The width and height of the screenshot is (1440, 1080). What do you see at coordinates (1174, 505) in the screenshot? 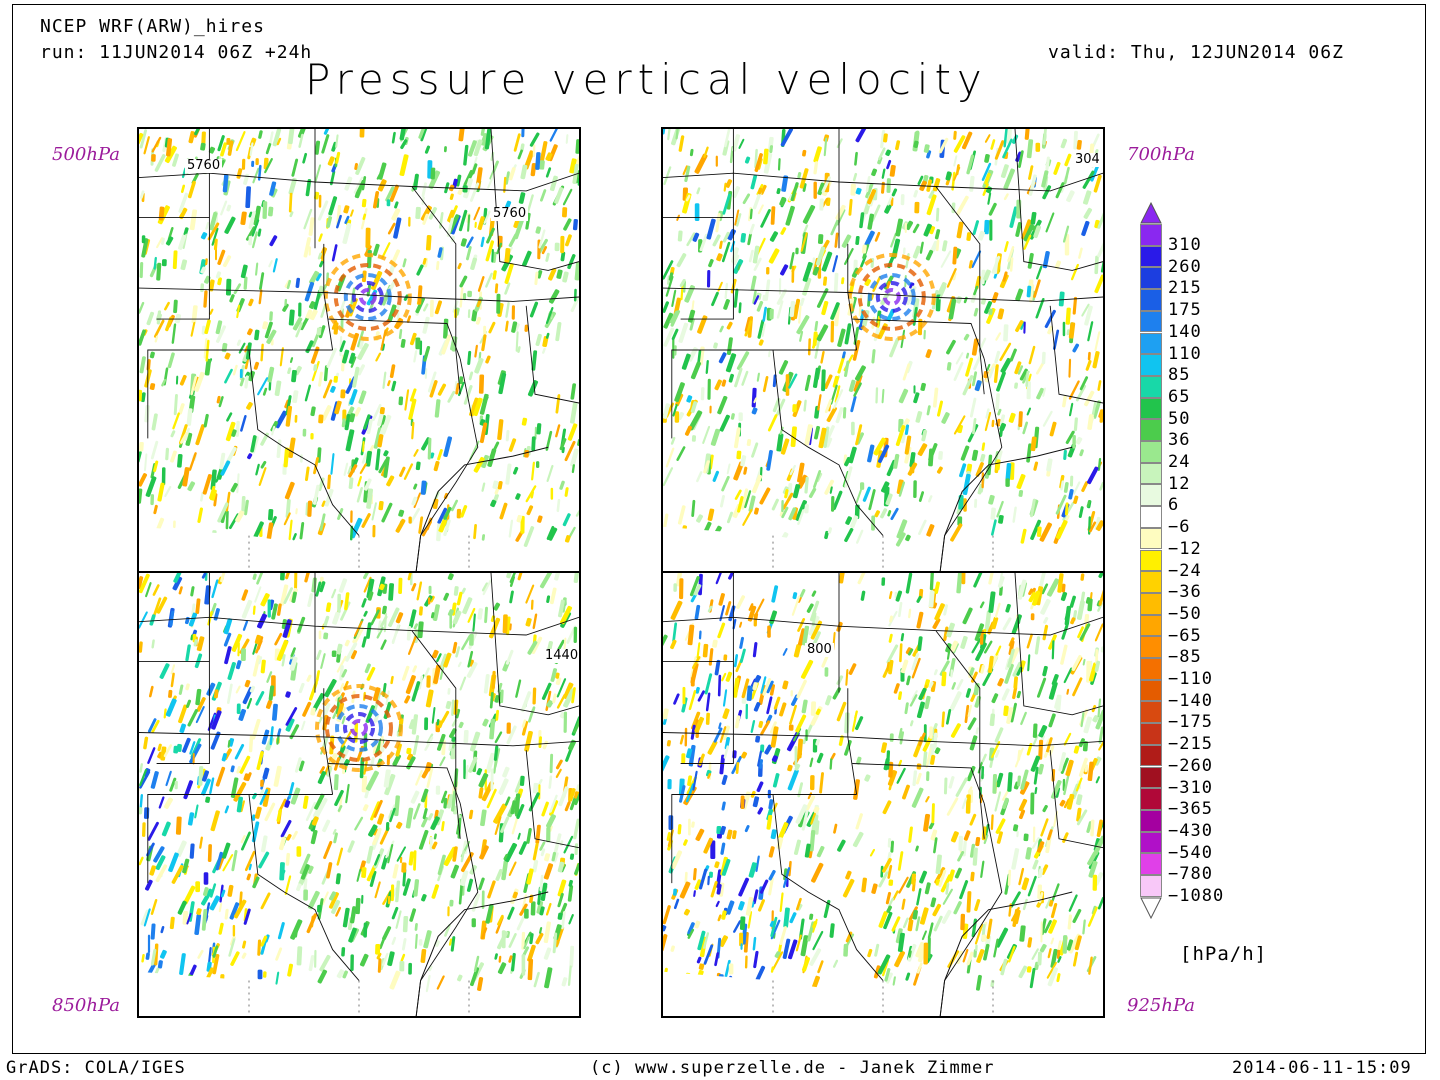
I see `legend-label: 6` at bounding box center [1174, 505].